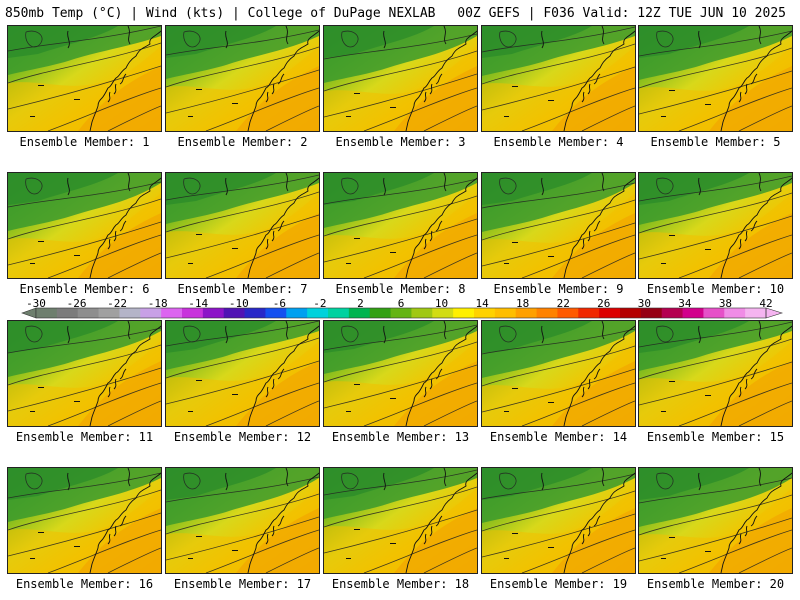 The height and width of the screenshot is (600, 800). What do you see at coordinates (766, 303) in the screenshot?
I see `colorbar-tick-label: 42` at bounding box center [766, 303].